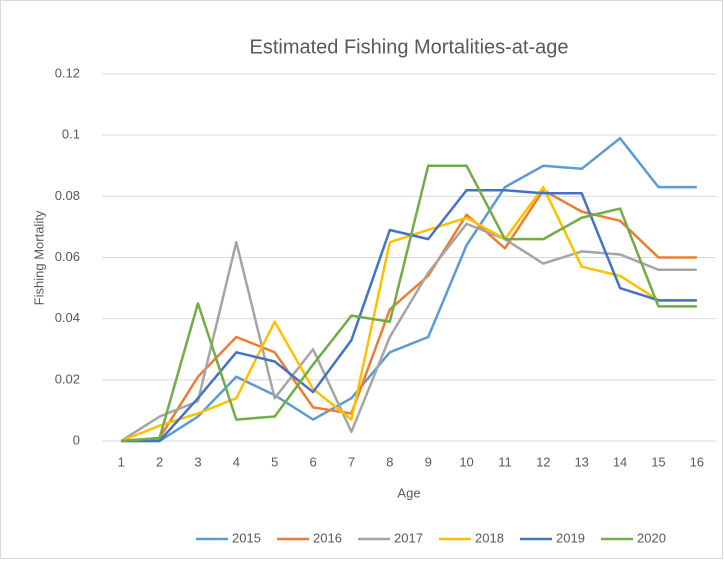 The width and height of the screenshot is (724, 565). What do you see at coordinates (489, 537) in the screenshot?
I see `legend-label: 2018` at bounding box center [489, 537].